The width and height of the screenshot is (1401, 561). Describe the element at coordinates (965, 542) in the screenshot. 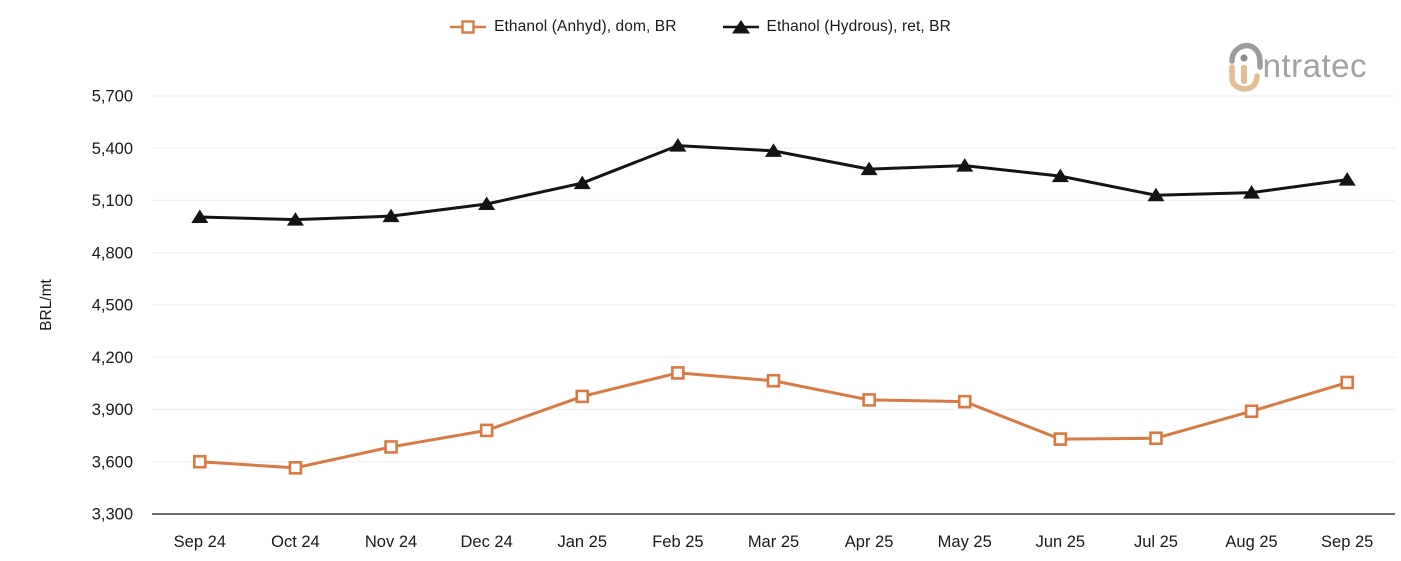

I see `x-tick-label: May 25` at that location.